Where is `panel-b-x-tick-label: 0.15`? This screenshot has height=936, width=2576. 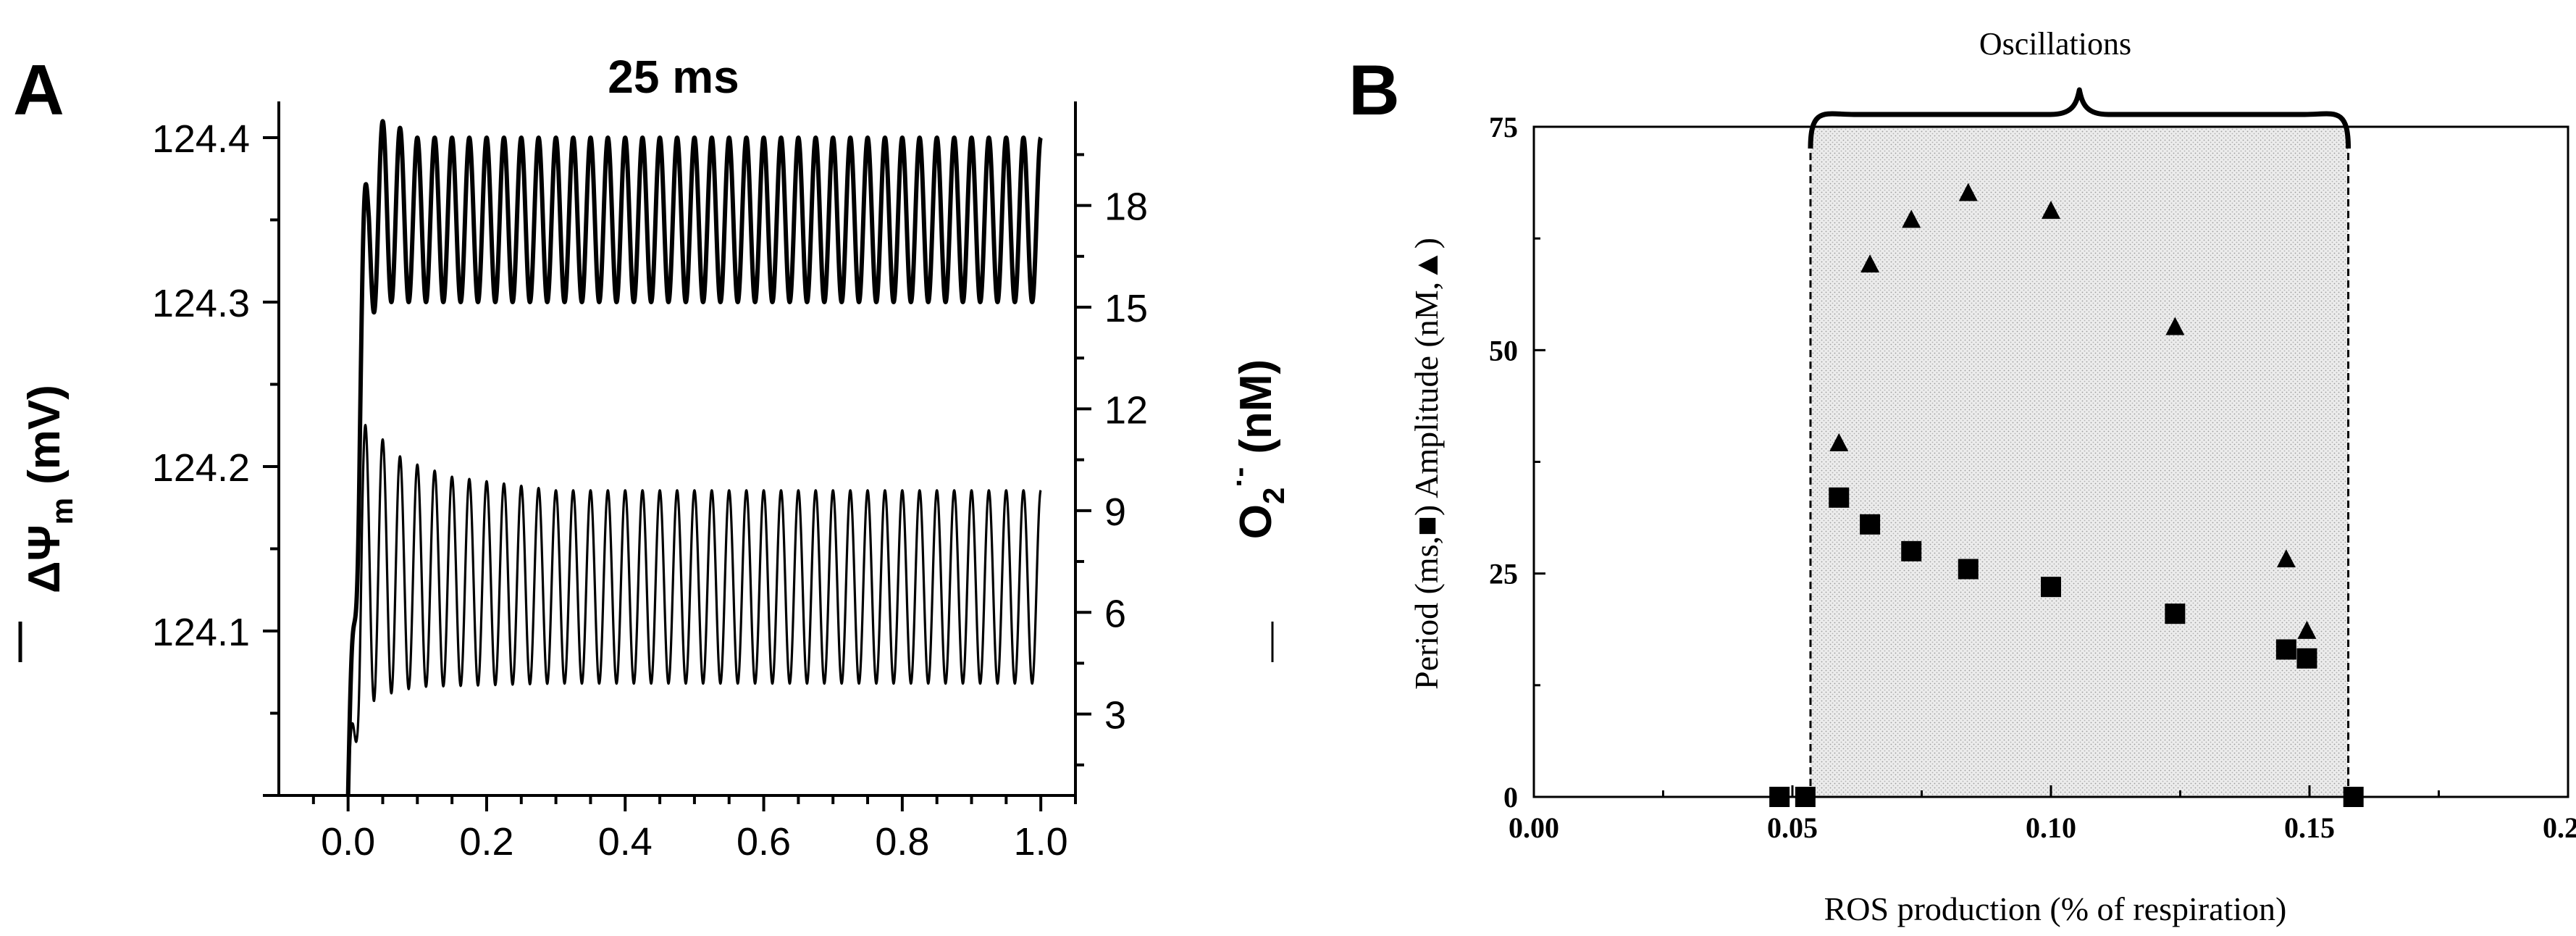
panel-b-x-tick-label: 0.15 is located at coordinates (2309, 828).